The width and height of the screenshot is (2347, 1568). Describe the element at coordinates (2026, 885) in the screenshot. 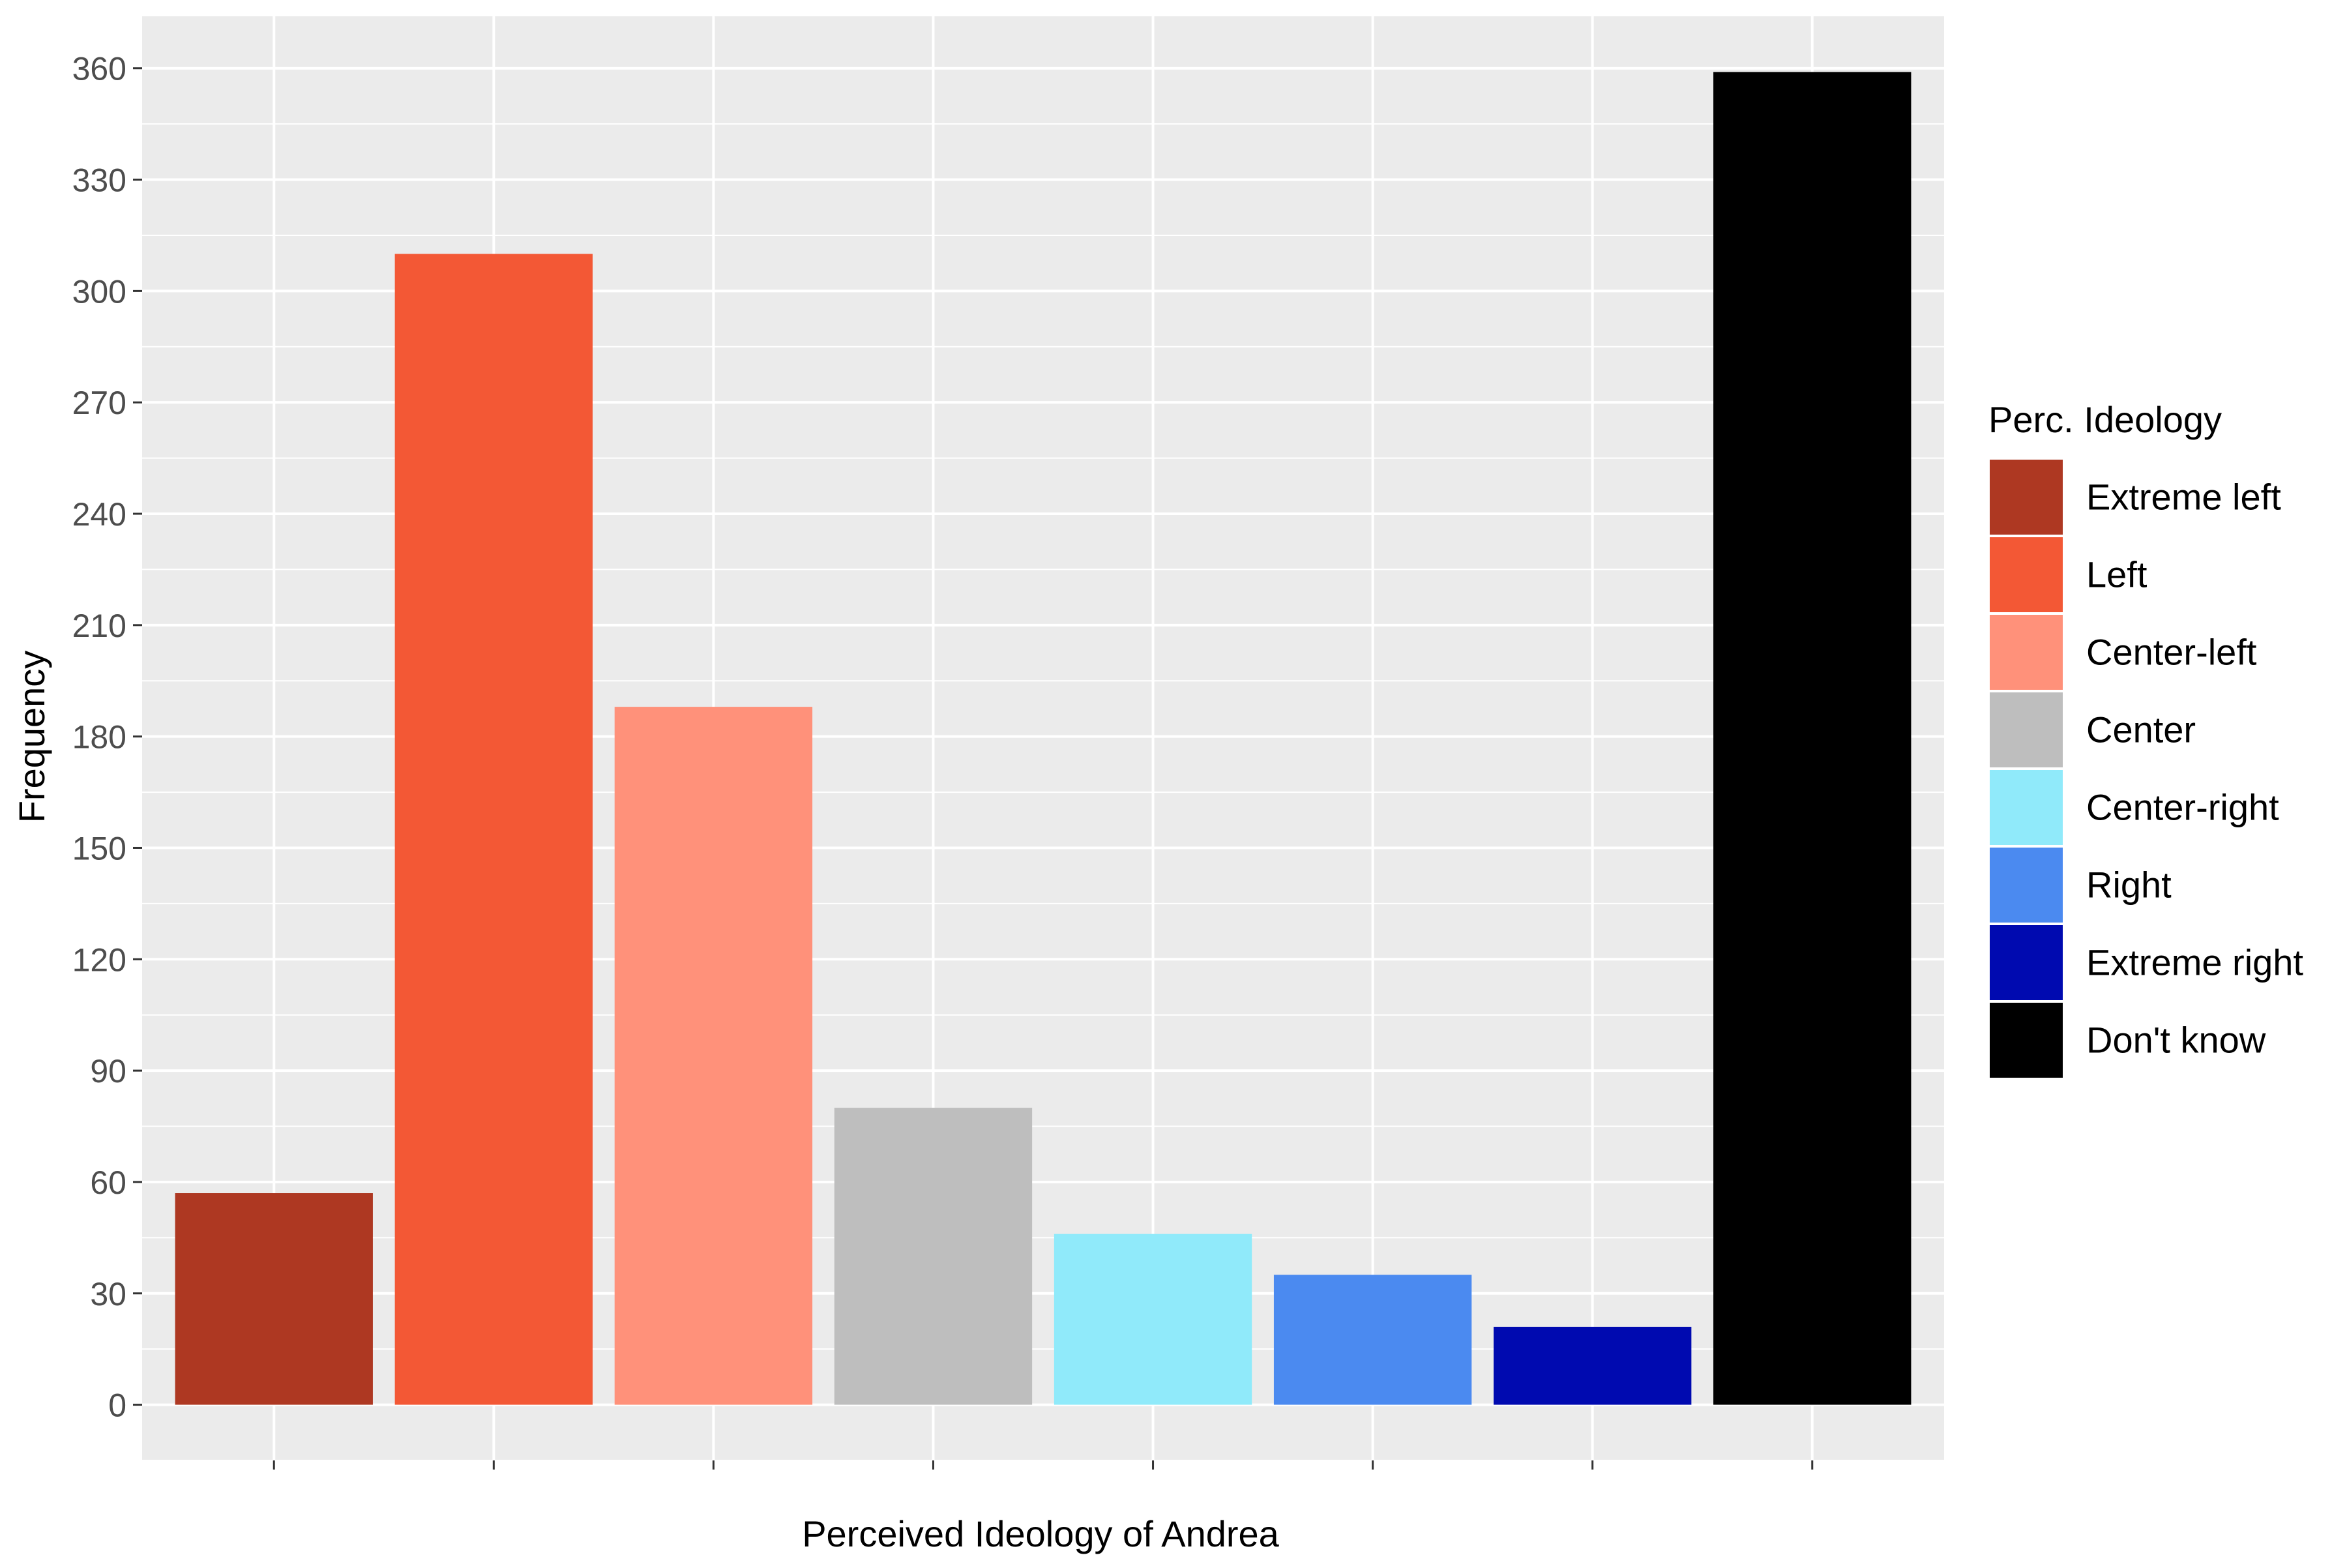

I see `legend-key-right` at that location.